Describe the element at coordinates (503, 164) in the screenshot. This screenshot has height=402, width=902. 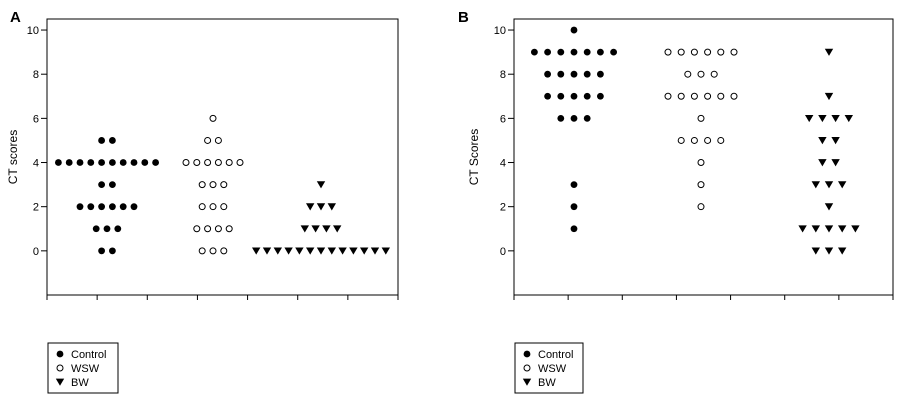
I see `y-tick-label: 4` at that location.